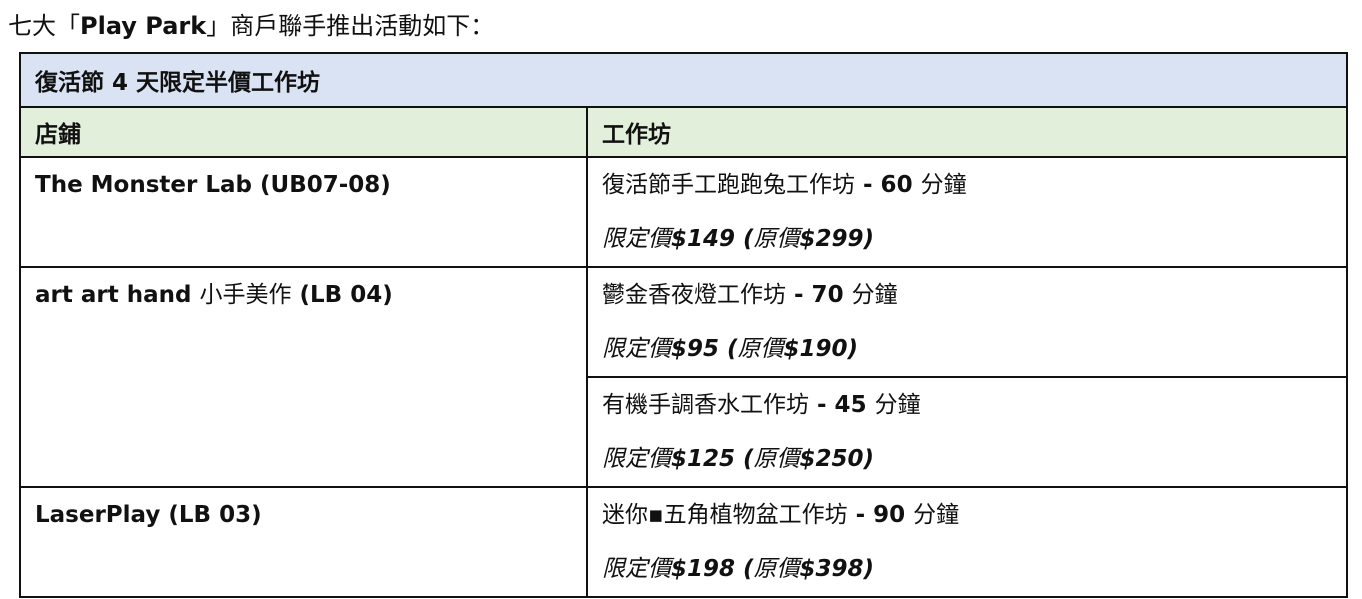  Describe the element at coordinates (967, 295) in the screenshot. I see `workshop-title: 鬱金香夜燈工作坊 - 70 分鐘` at that location.